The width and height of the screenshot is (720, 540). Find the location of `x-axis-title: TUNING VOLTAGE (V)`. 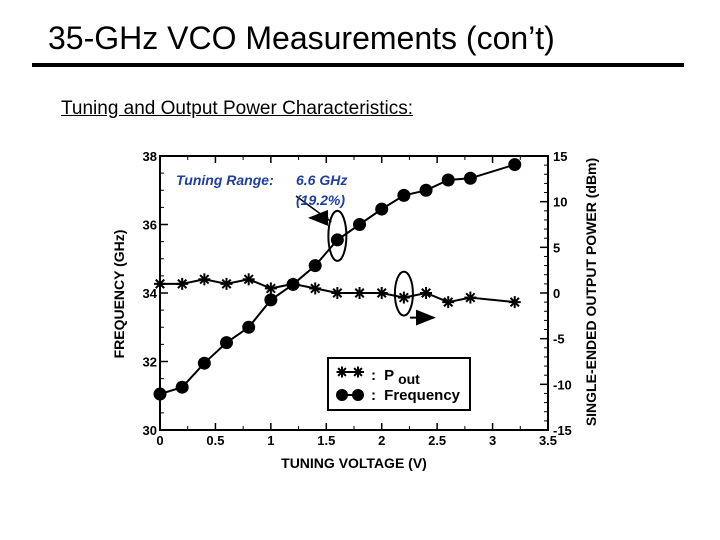

x-axis-title: TUNING VOLTAGE (V) is located at coordinates (354, 463).